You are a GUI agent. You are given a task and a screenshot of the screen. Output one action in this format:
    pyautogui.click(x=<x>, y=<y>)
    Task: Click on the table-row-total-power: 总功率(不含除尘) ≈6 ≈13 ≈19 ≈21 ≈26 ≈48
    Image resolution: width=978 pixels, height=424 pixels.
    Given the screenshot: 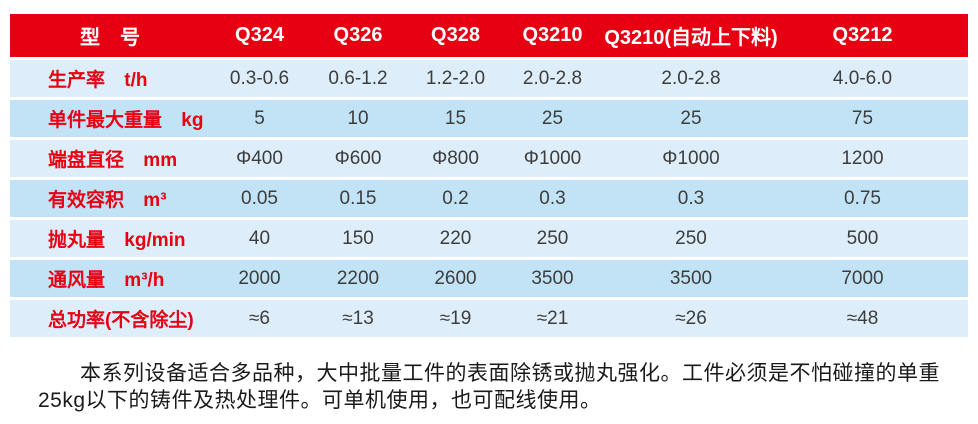 What is the action you would take?
    pyautogui.click(x=489, y=318)
    